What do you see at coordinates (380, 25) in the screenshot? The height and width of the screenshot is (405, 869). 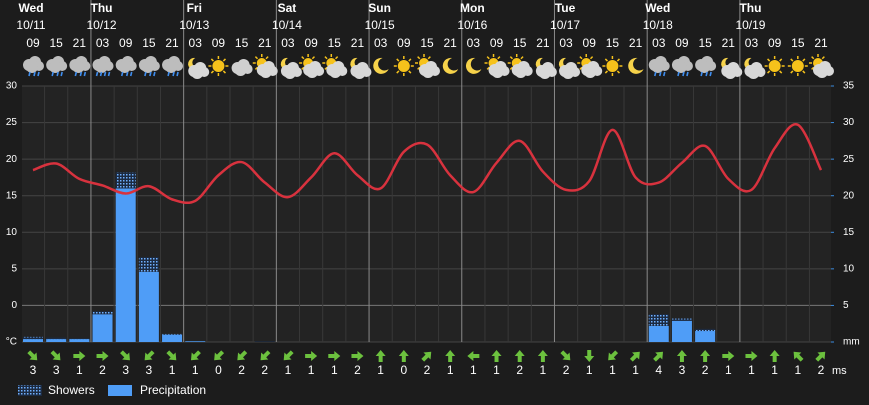 I see `day-date: 10/15` at bounding box center [380, 25].